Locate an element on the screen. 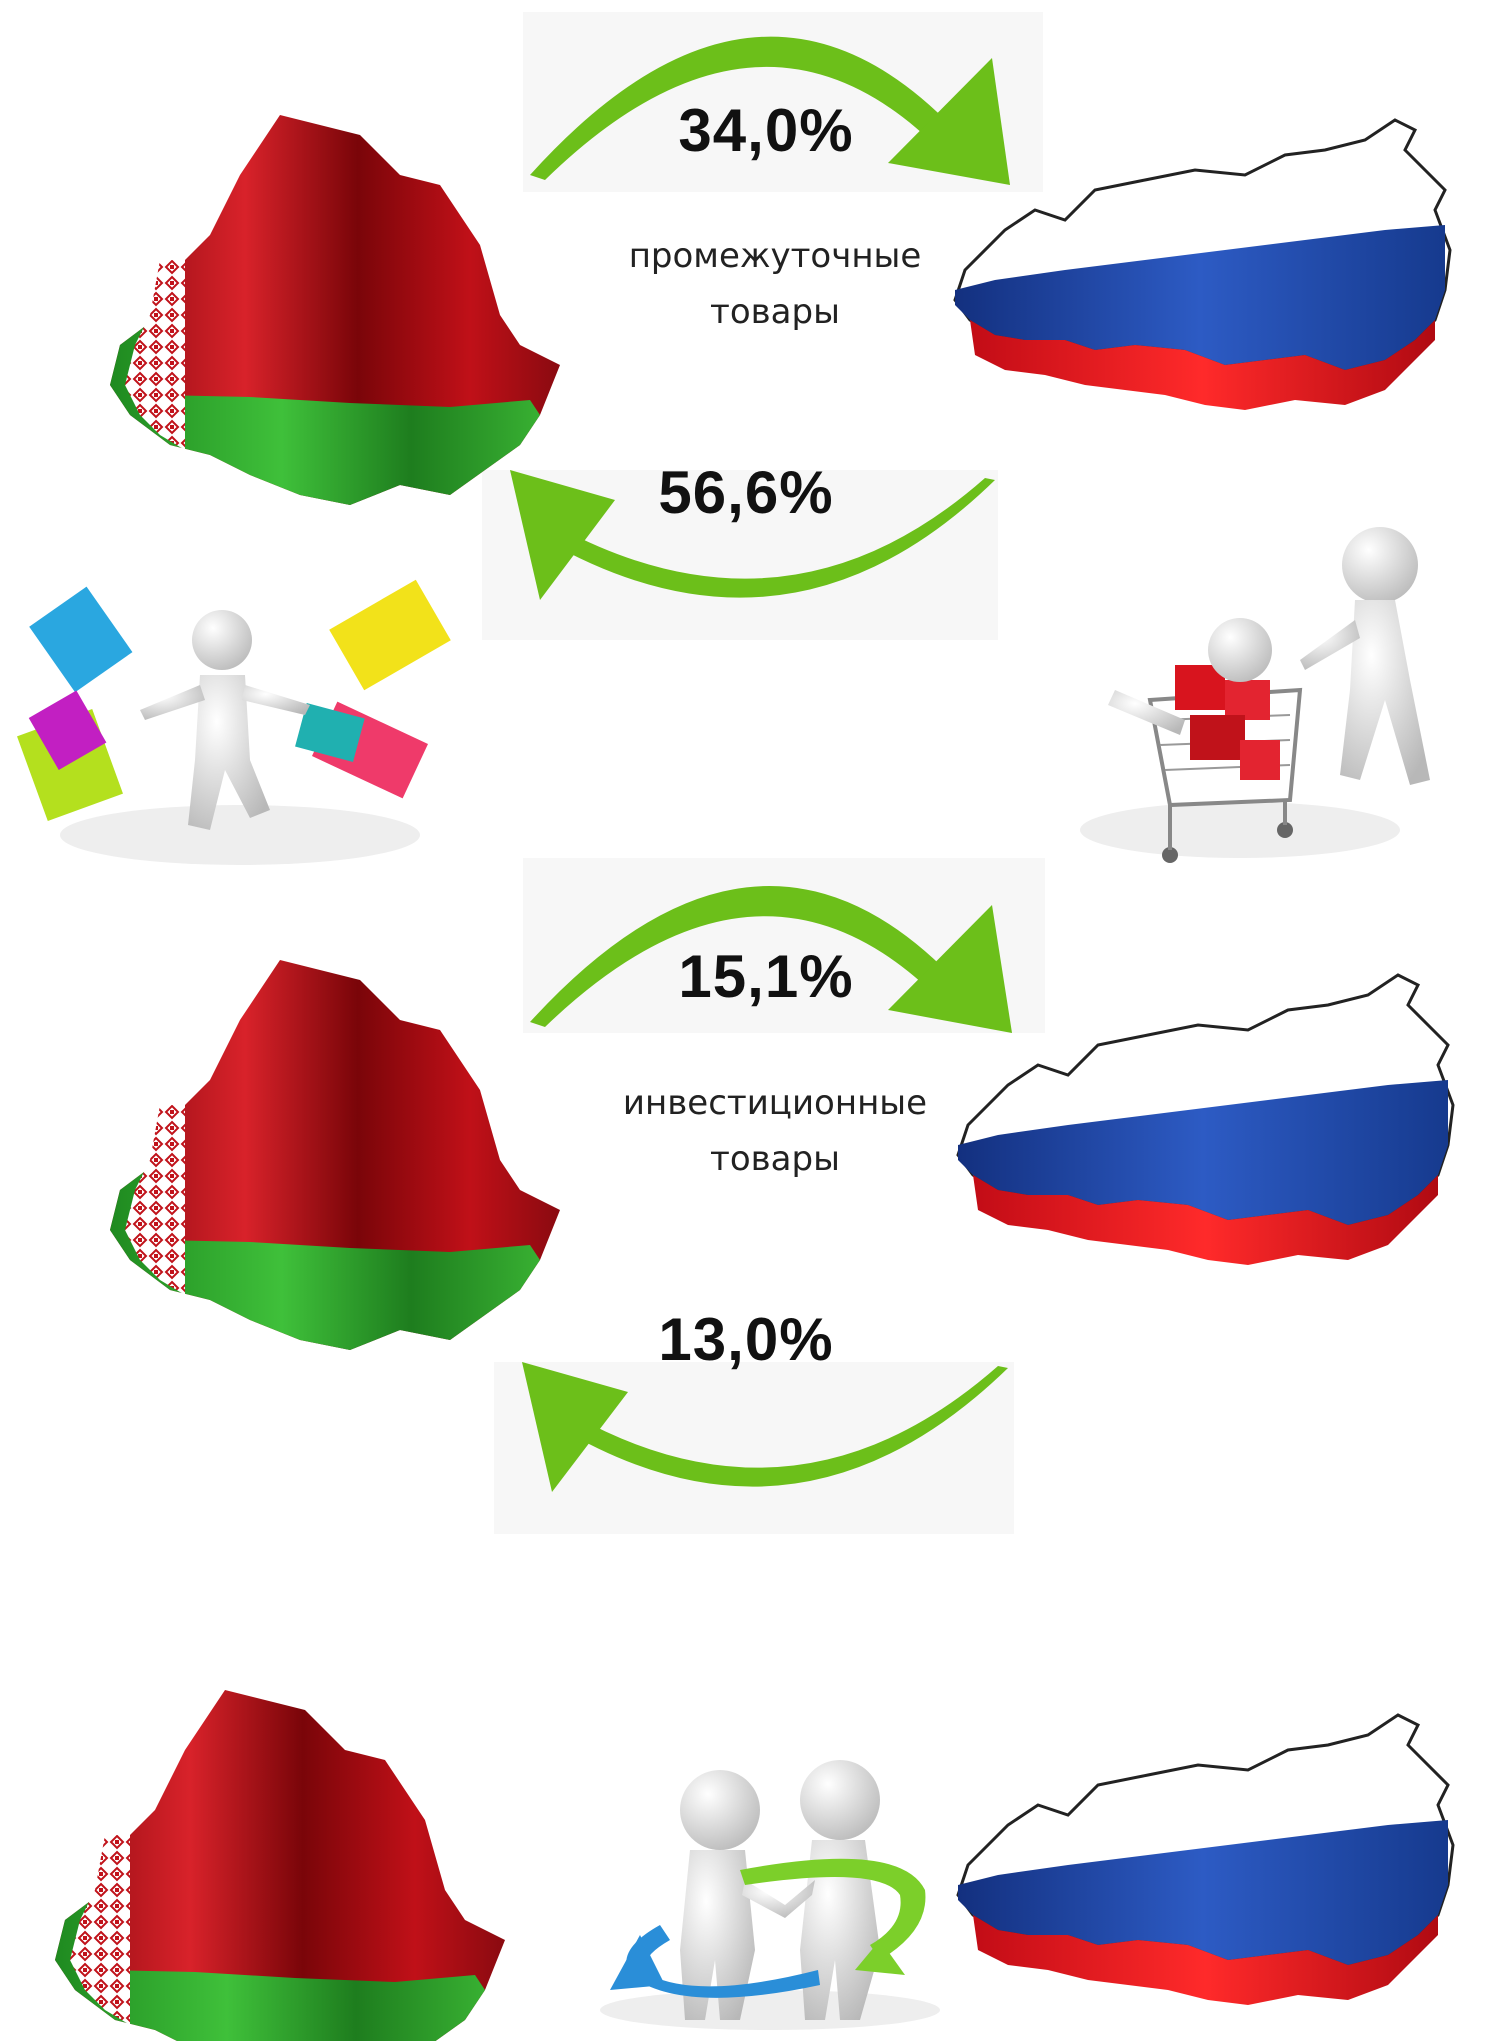 This screenshot has width=1491, height=2041. flow-percent-1: 34,0% is located at coordinates (766, 130).